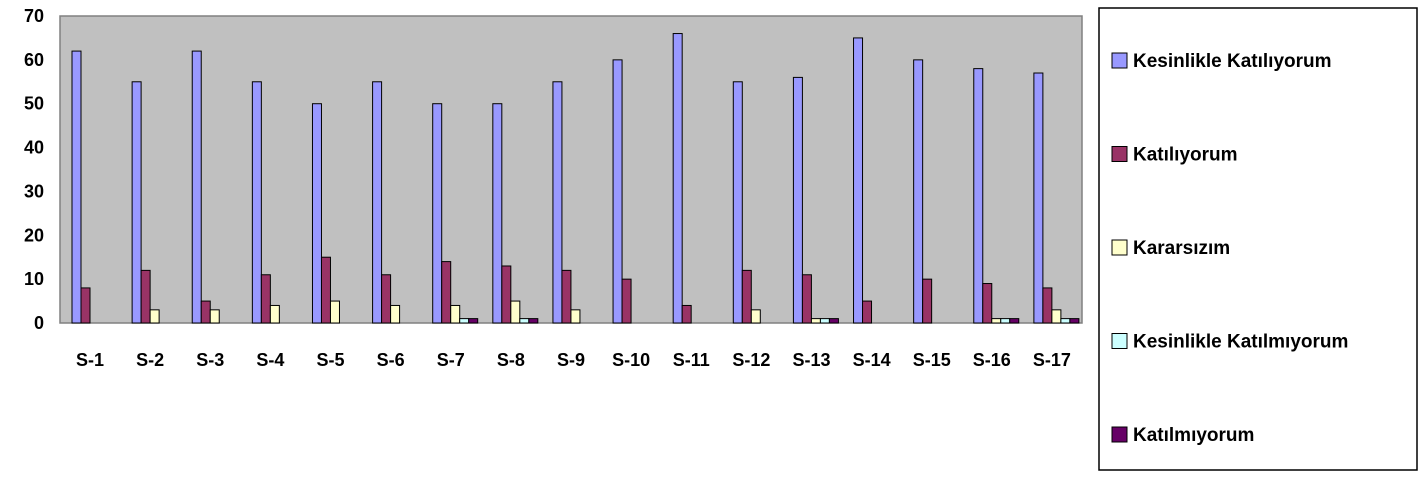  What do you see at coordinates (39, 323) in the screenshot?
I see `y-tick-label: 0` at bounding box center [39, 323].